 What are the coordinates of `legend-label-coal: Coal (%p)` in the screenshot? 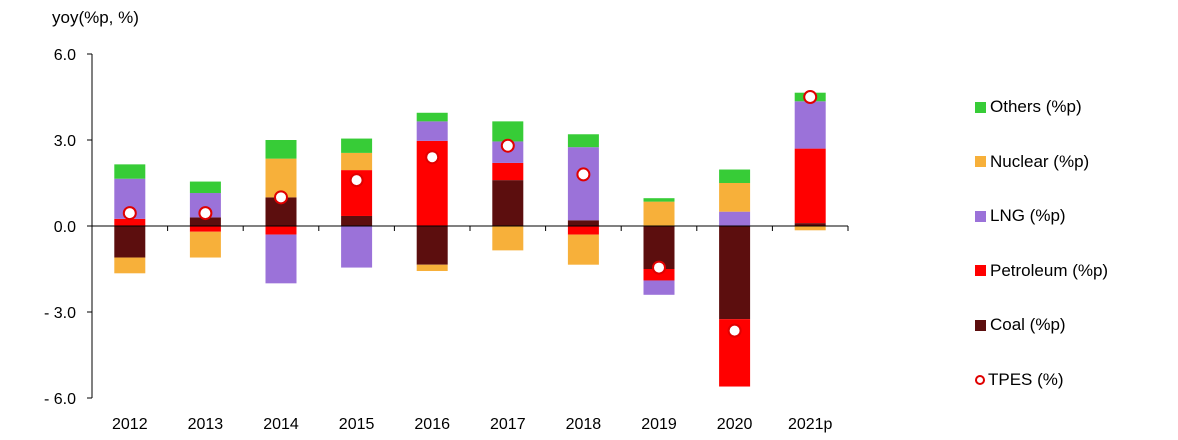 It's located at (1028, 325).